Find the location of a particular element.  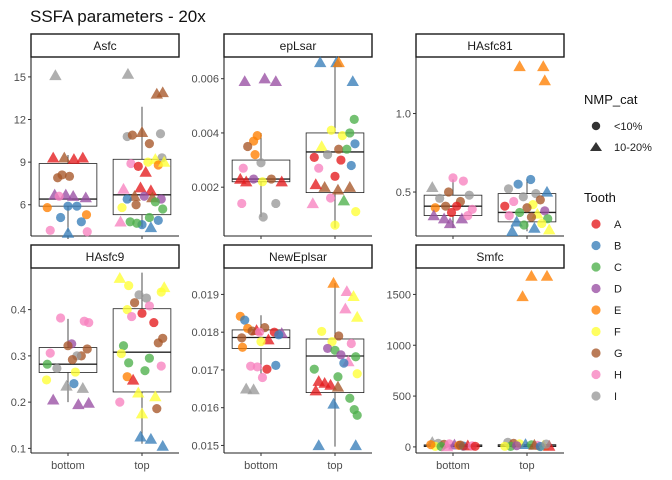

y-tick-label: 0.4 is located at coordinates (18, 311).